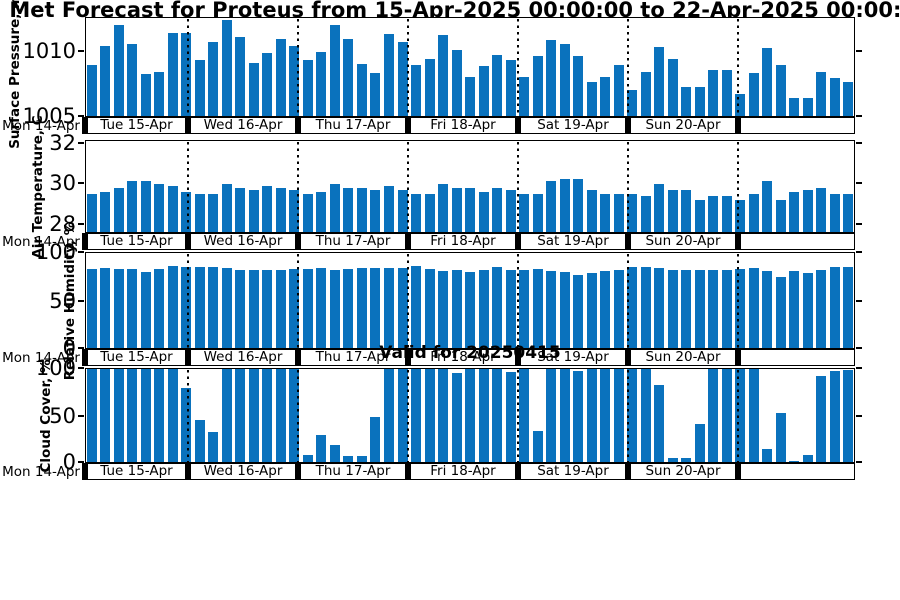  I want to click on day-label: Sat 19-Apr, so click(573, 357).